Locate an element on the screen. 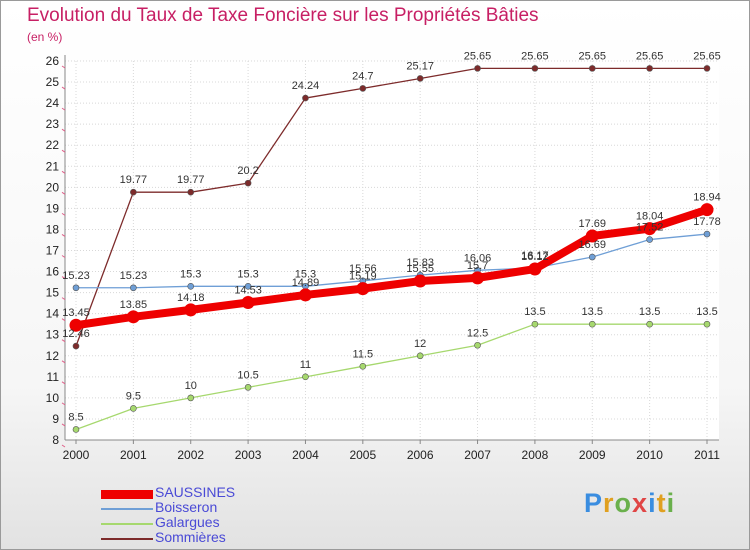  legend-label: Boisseron is located at coordinates (186, 507).